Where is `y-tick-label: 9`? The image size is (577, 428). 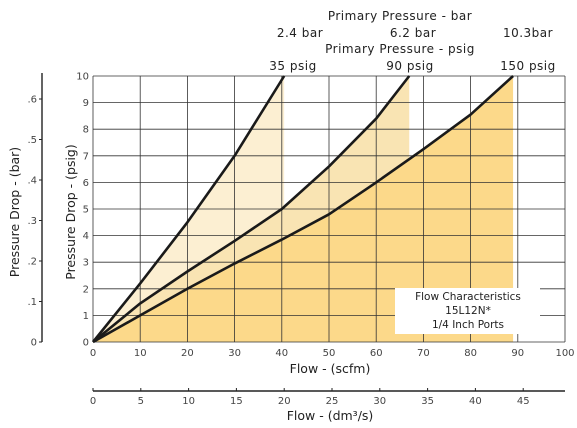 y-tick-label: 9 is located at coordinates (86, 103).